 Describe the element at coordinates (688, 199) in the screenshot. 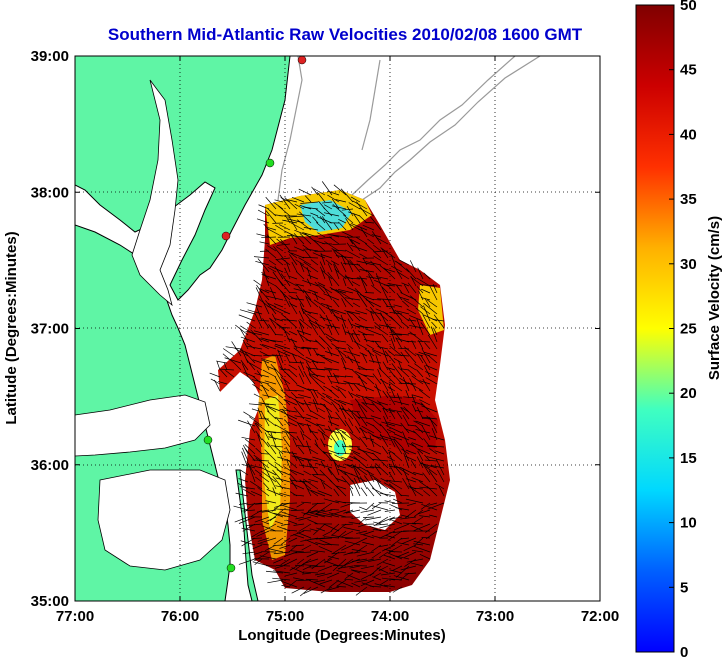

I see `colorbar-tick-label: 35` at that location.